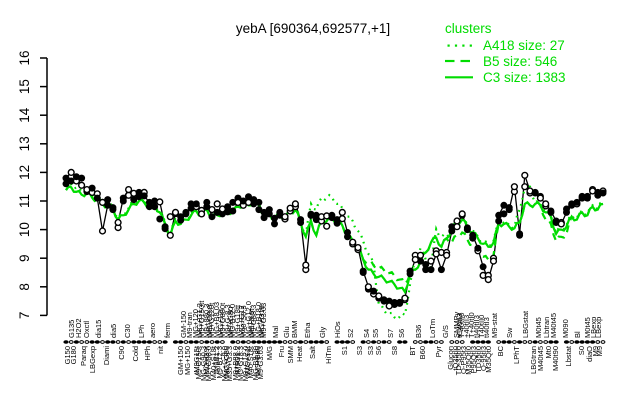 This screenshot has height=405, width=640. What do you see at coordinates (180, 360) in the screenshot?
I see `svg-text: GM+150` at bounding box center [180, 360].